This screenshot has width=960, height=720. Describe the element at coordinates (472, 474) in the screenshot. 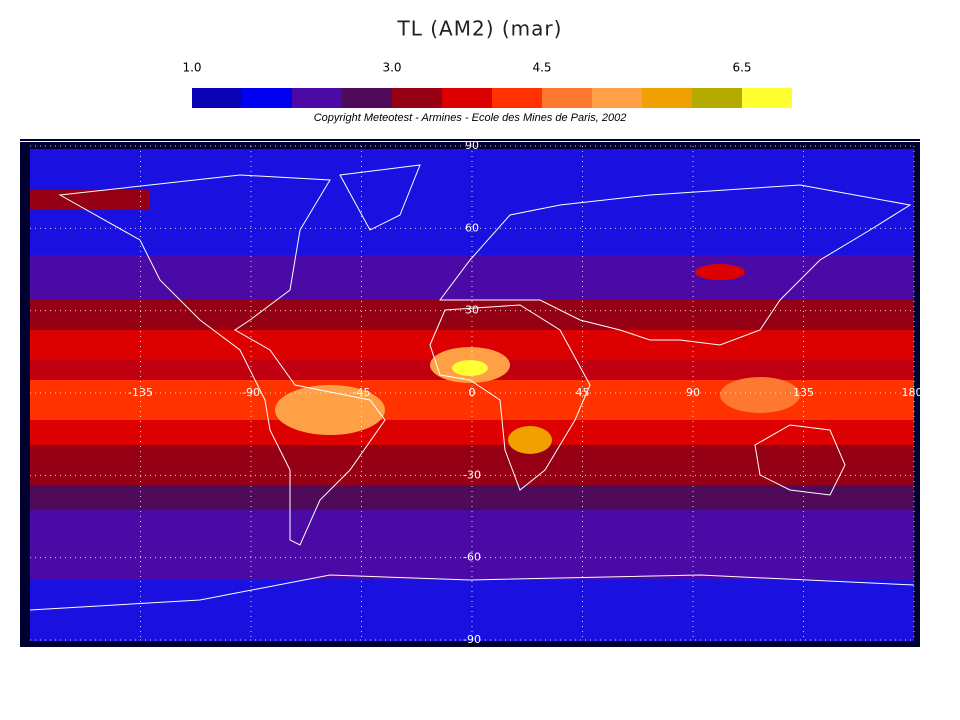

I see `lat-label: -30` at that location.